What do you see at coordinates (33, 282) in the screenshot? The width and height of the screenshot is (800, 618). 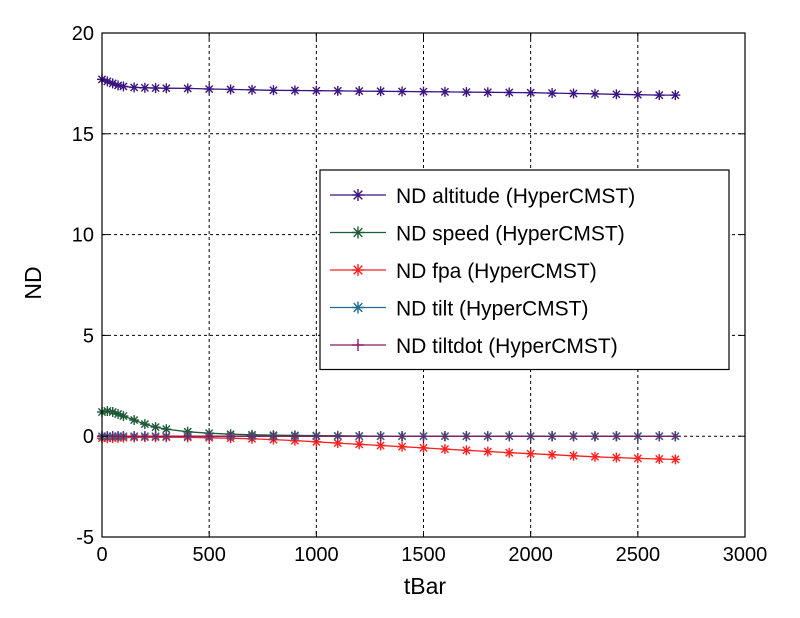 I see `y-axis-label: ND` at bounding box center [33, 282].